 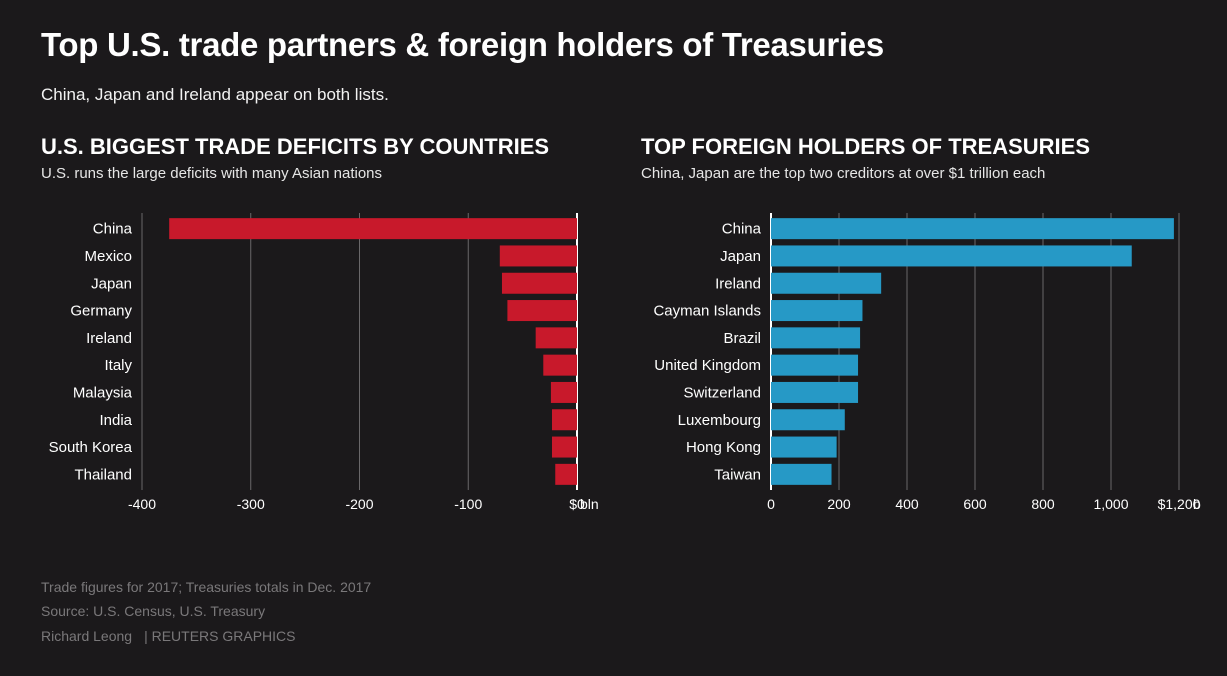 What do you see at coordinates (538, 256) in the screenshot?
I see `bar-mexico` at bounding box center [538, 256].